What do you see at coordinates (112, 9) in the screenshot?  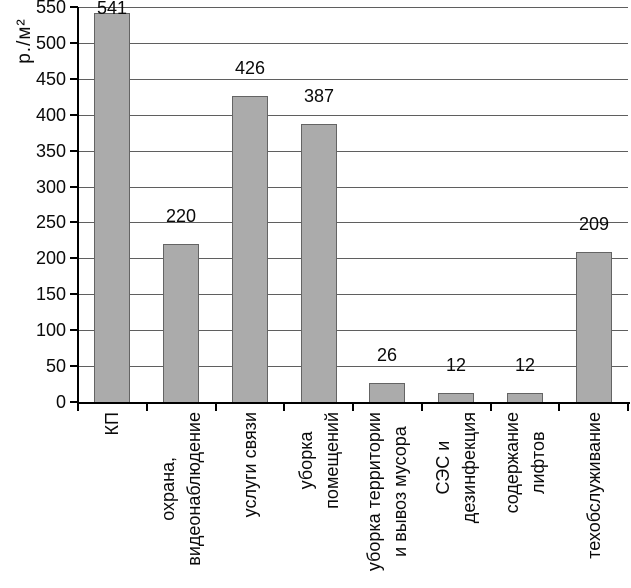 I see `bar-value-label: 541` at bounding box center [112, 9].